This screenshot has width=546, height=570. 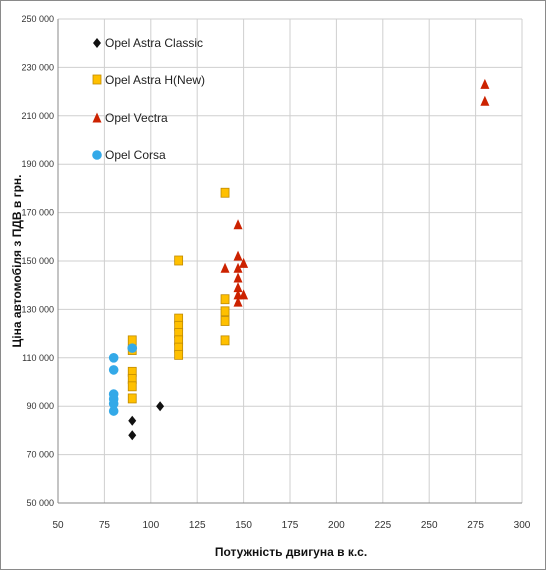 I want to click on y-tick-label: 150 000, so click(x=37, y=261).